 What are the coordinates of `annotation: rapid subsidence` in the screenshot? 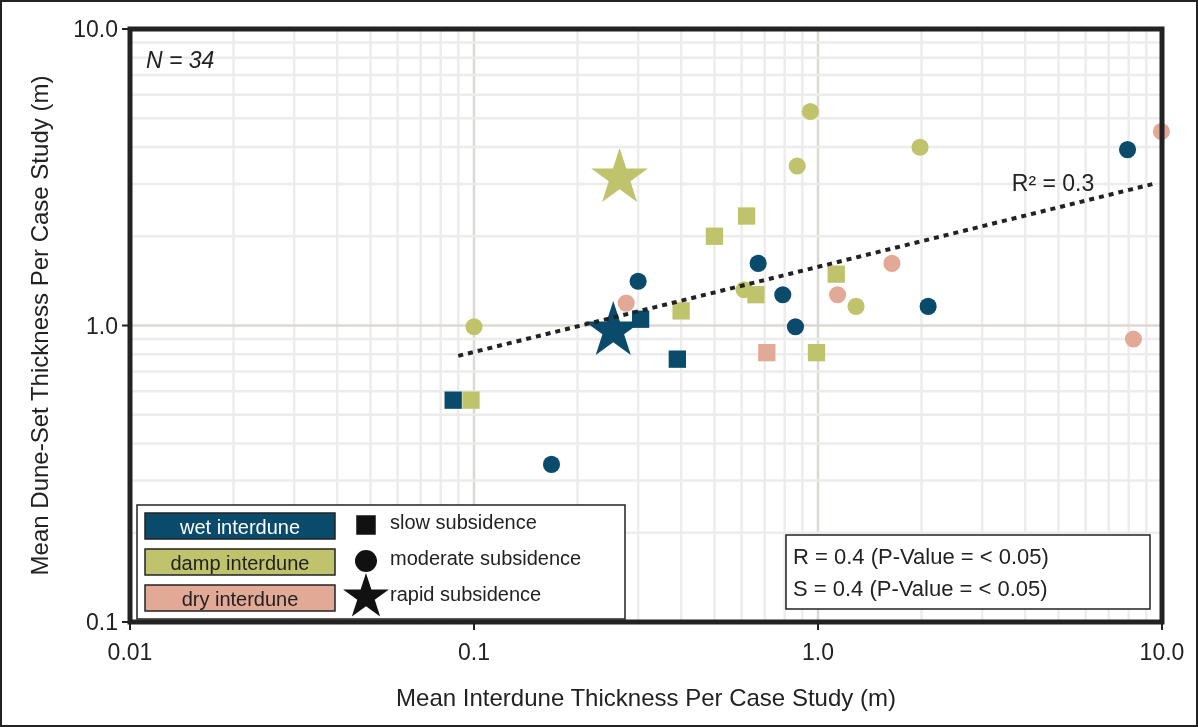 It's located at (466, 594).